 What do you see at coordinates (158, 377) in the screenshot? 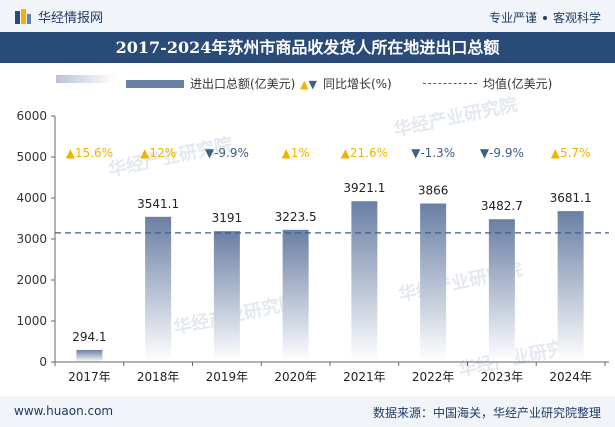
I see `x-tick-label: 2018年` at bounding box center [158, 377].